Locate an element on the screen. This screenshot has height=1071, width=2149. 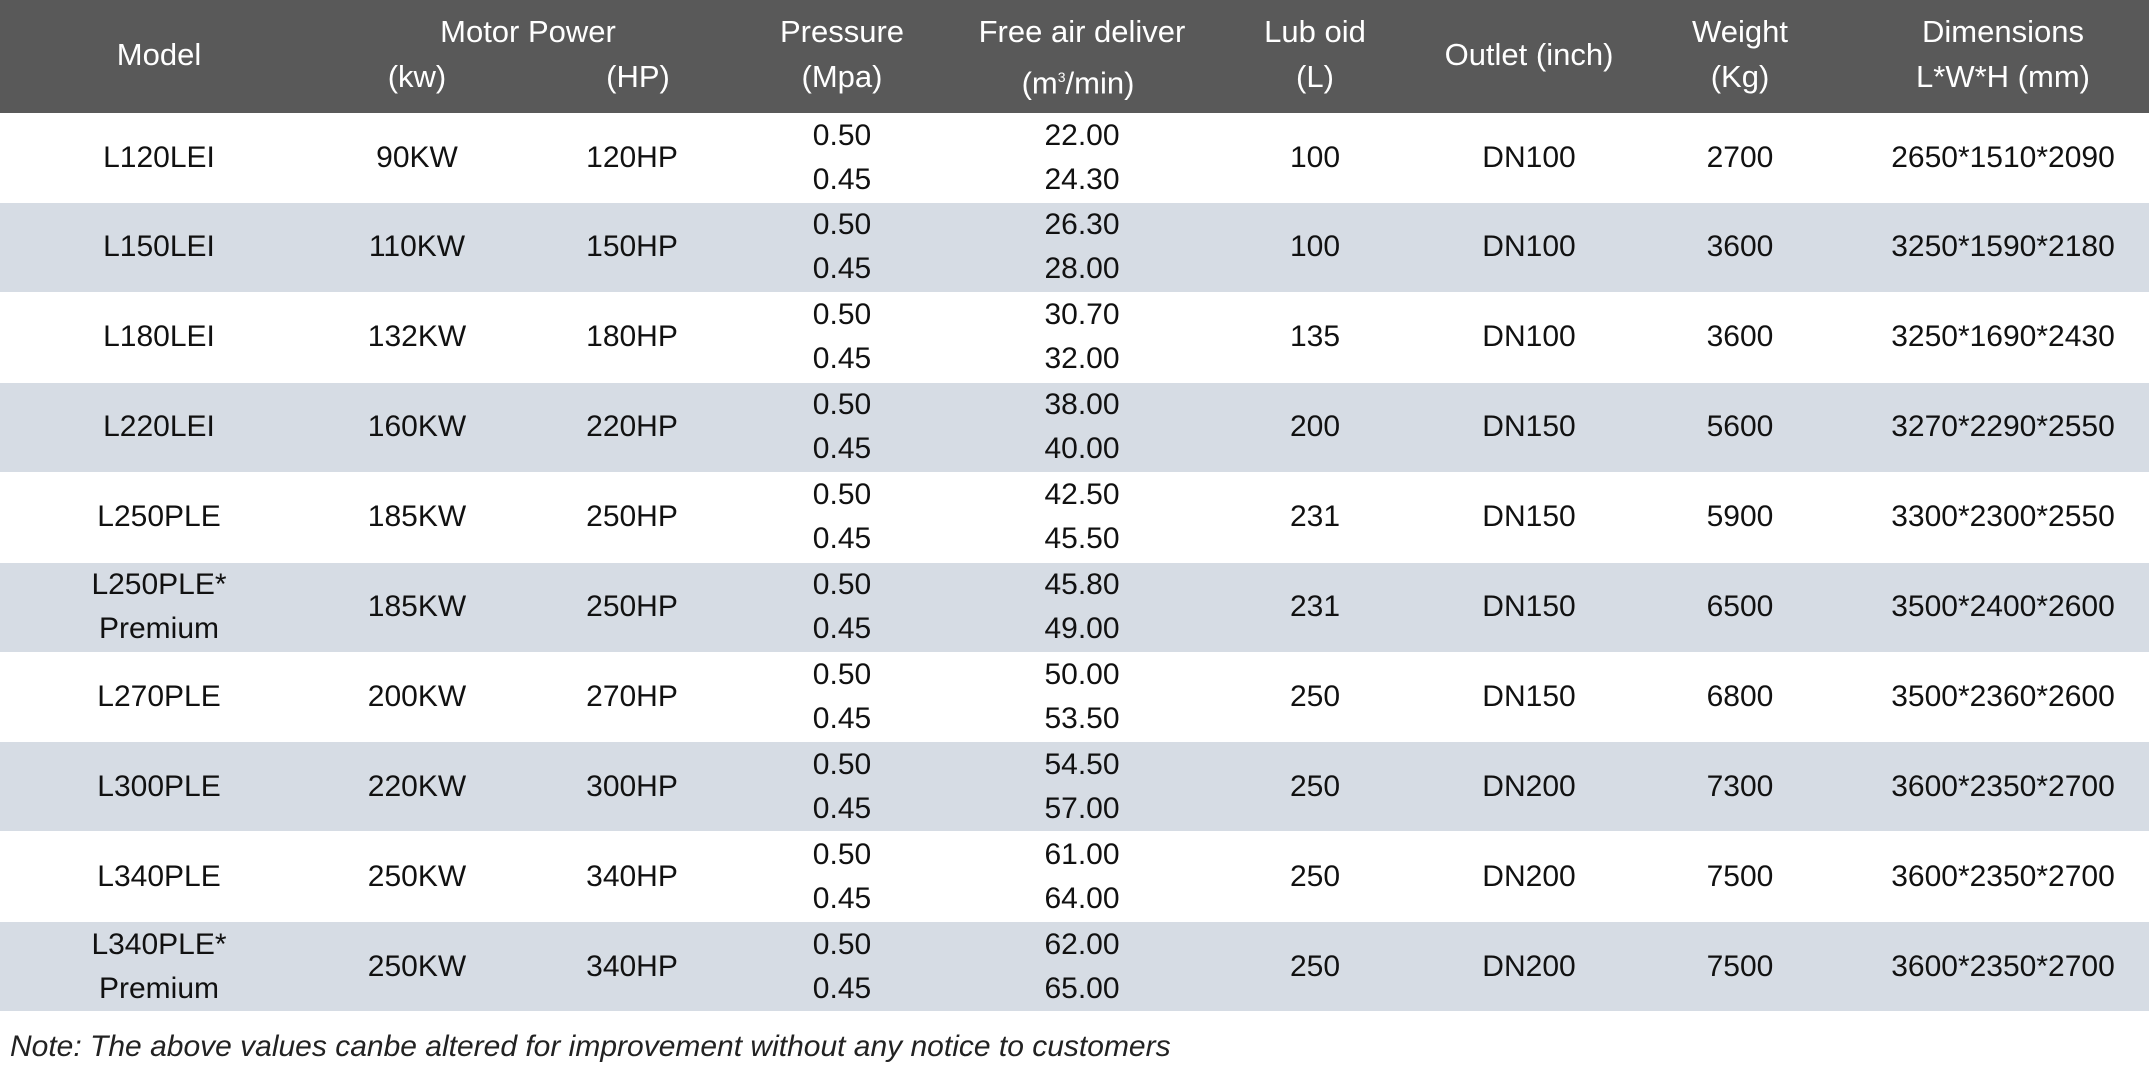
cell-kw: 220KW is located at coordinates (417, 786).